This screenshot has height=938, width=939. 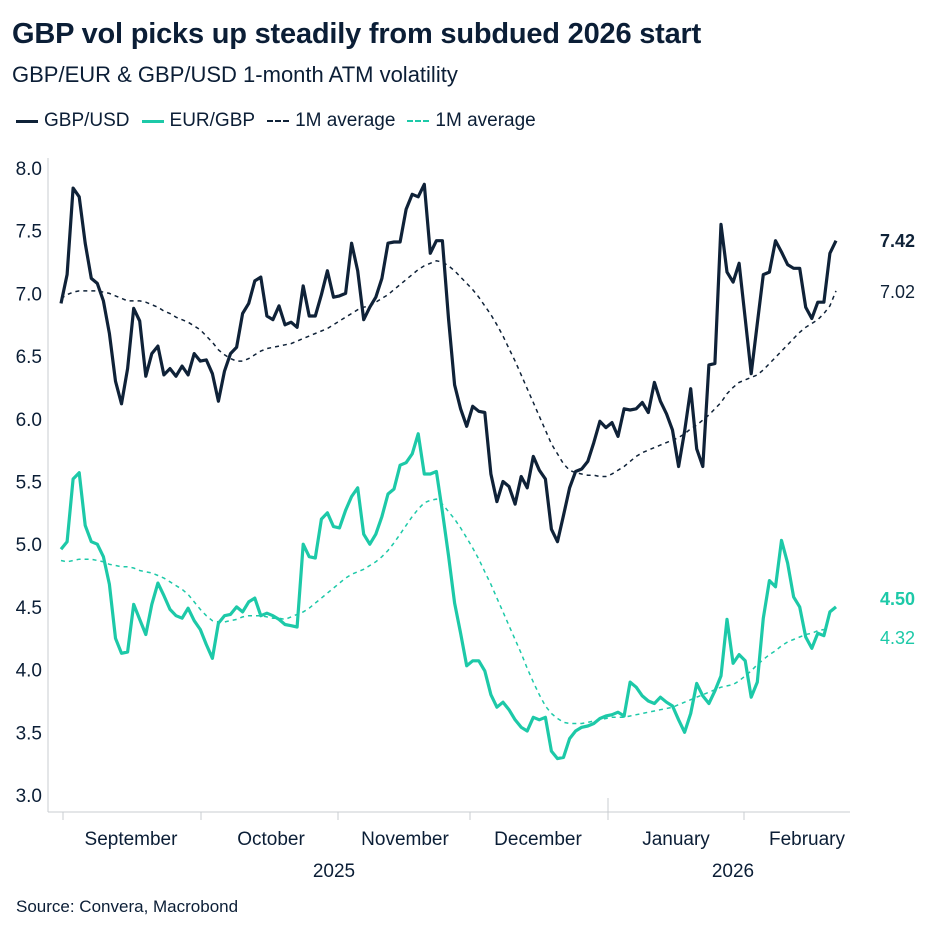 I want to click on gbpusd-end-label: 7.42, so click(x=897, y=241).